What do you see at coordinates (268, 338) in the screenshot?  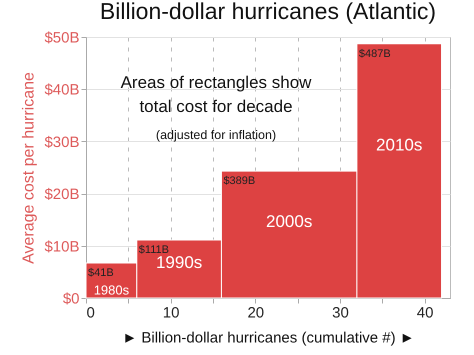 I see `x-axis-title: ► Billion-dollar hurricanes (cumulative #) ►` at bounding box center [268, 338].